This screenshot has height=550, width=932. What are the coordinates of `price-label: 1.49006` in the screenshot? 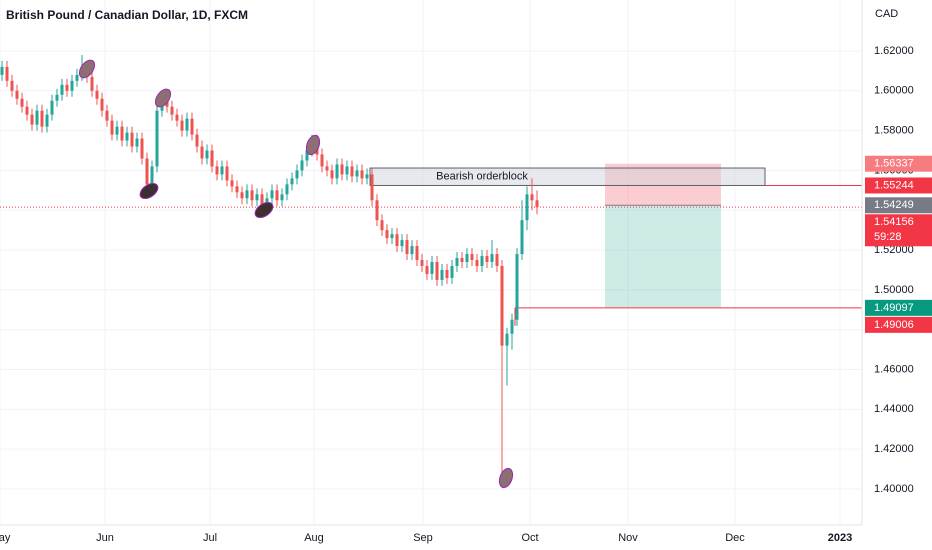 It's located at (894, 325).